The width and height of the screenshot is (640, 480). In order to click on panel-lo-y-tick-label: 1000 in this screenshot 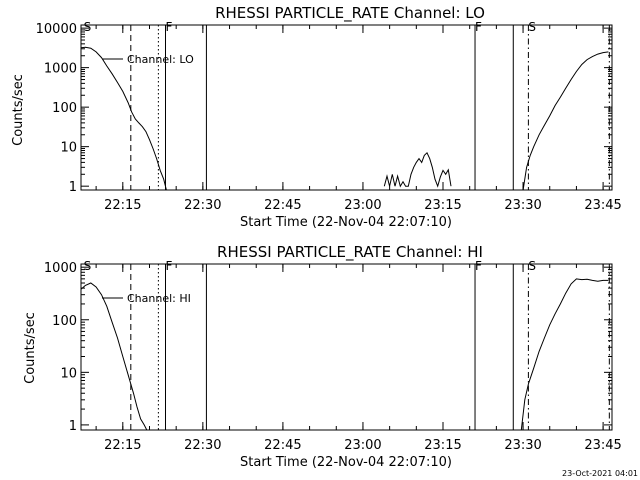, I will do `click(60, 69)`.